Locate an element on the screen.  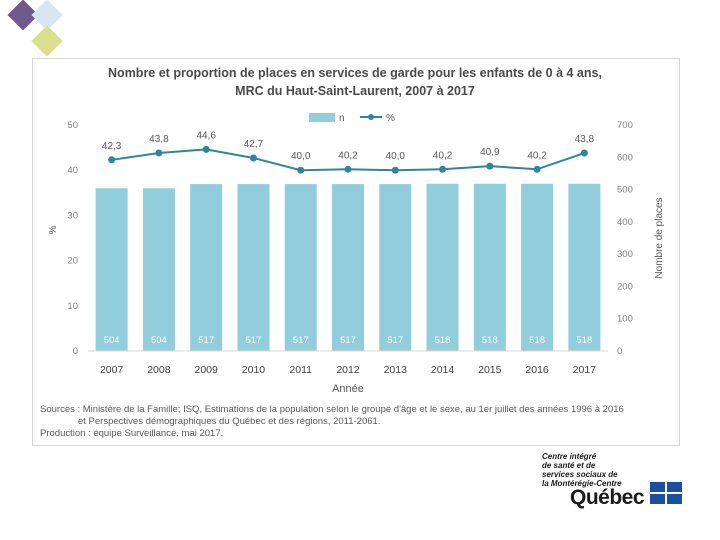
line-point-2015 is located at coordinates (490, 166).